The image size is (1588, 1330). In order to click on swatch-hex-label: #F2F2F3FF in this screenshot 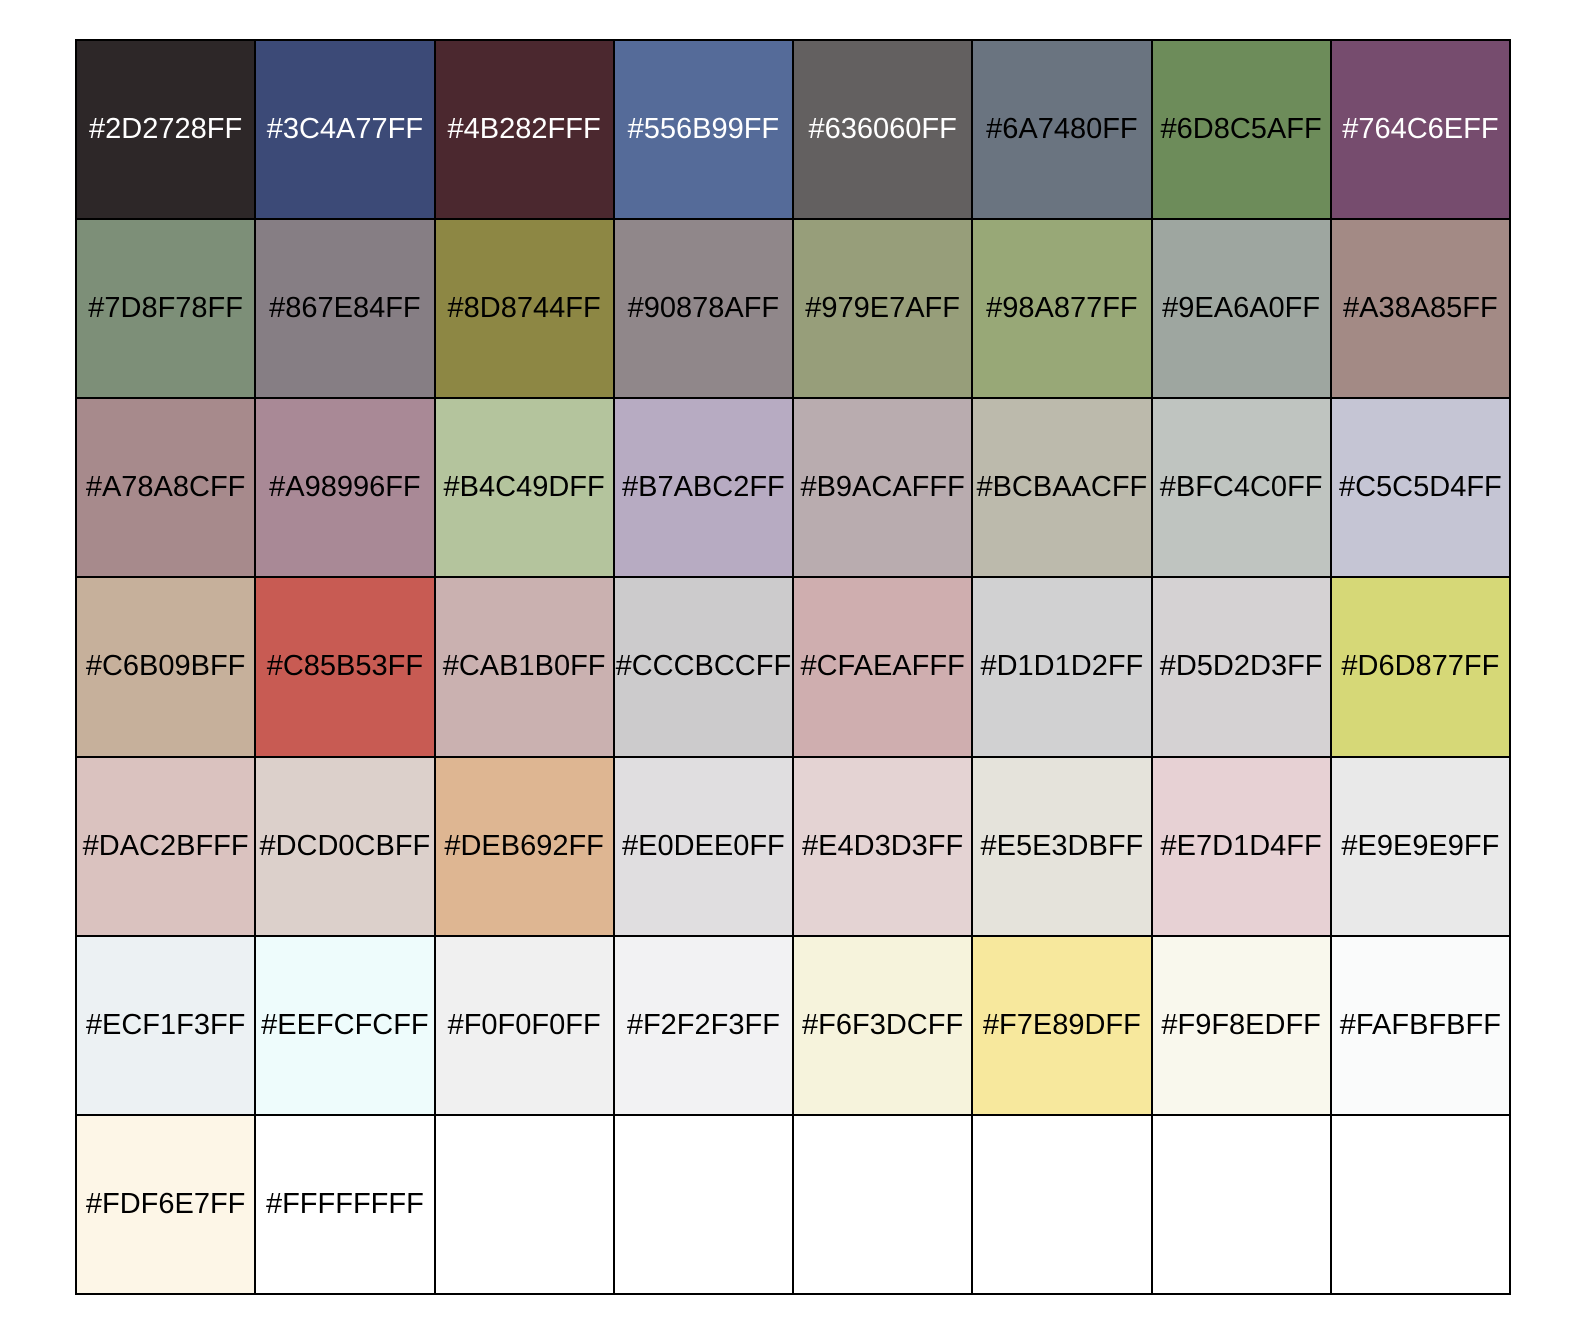, I will do `click(703, 1024)`.